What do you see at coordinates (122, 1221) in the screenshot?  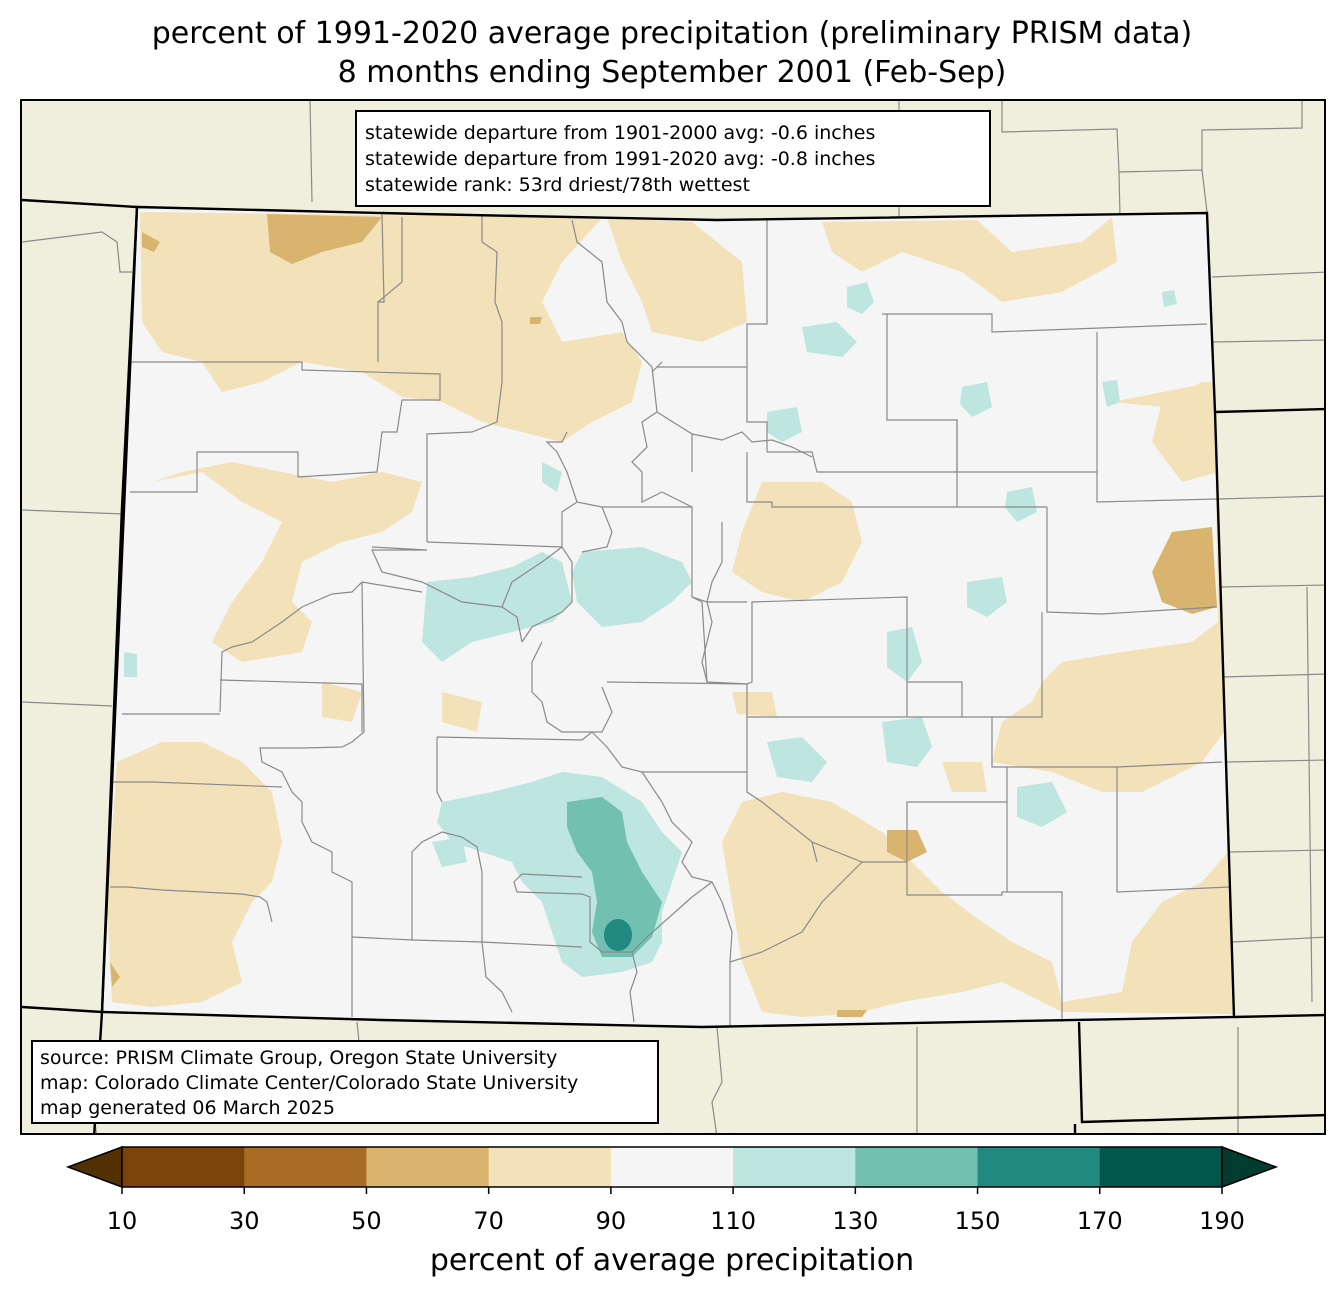 I see `colorbar-tick-label: 10` at bounding box center [122, 1221].